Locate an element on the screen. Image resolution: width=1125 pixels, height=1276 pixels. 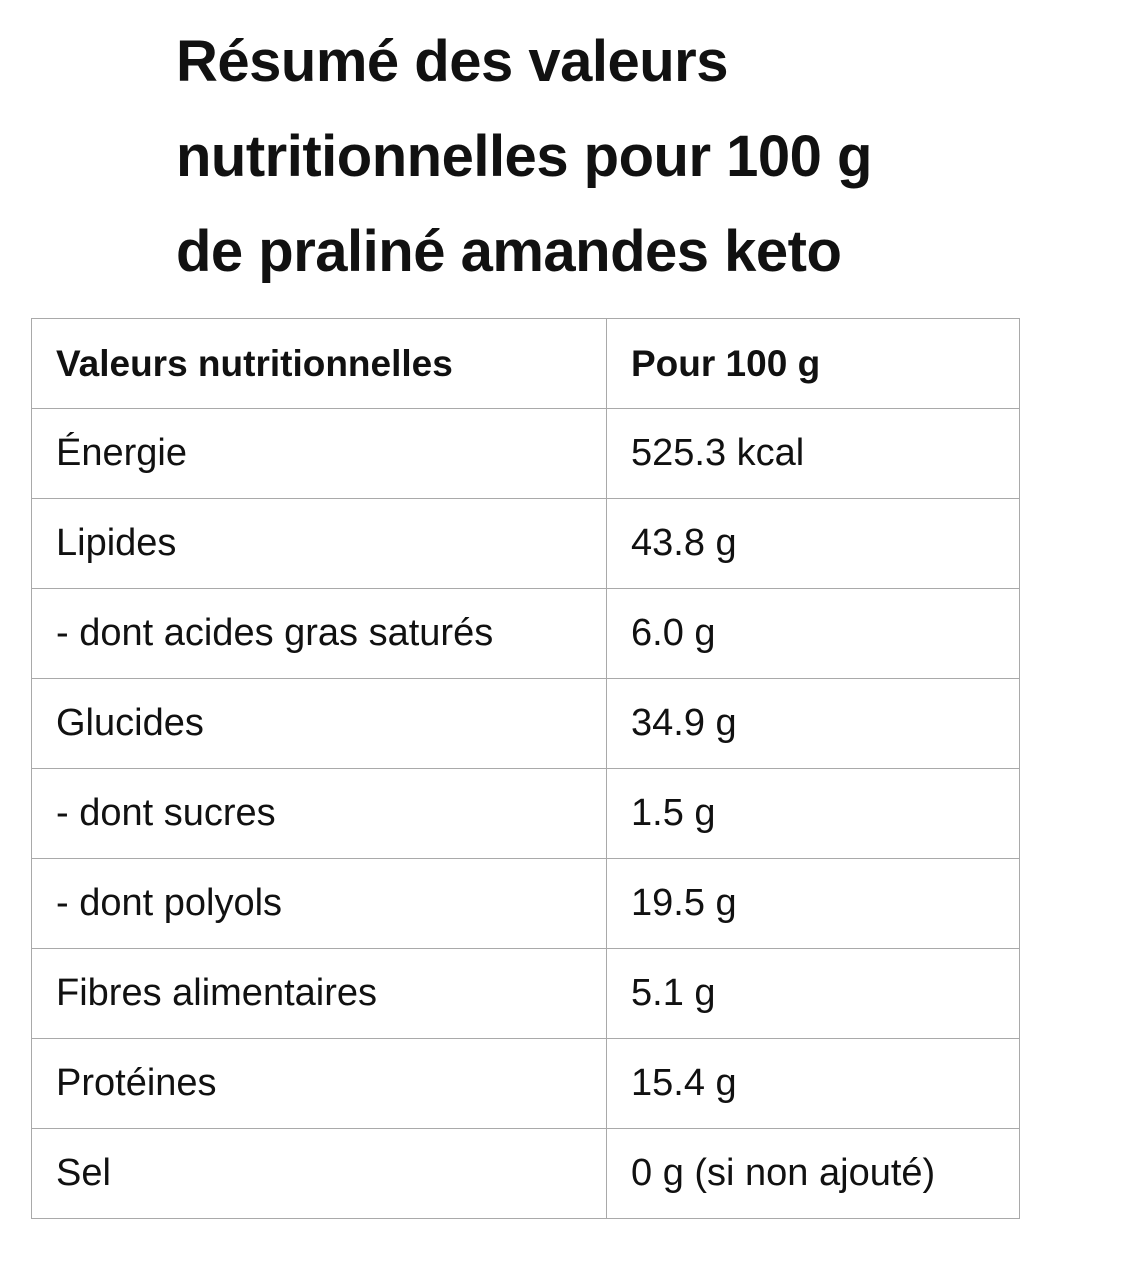
table-row: - dont polyols 19.5 g is located at coordinates (525, 903).